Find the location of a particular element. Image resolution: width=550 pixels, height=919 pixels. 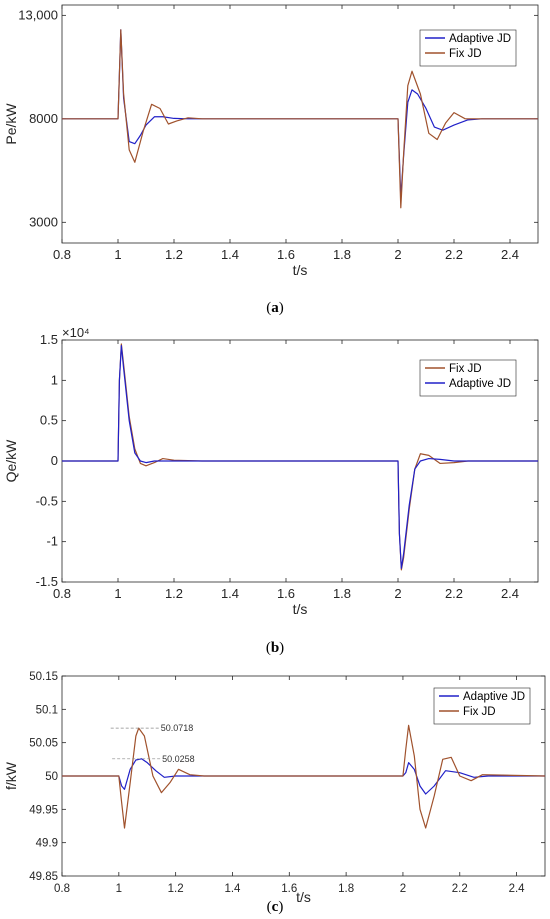

panel-caption: (c) is located at coordinates (275, 907).